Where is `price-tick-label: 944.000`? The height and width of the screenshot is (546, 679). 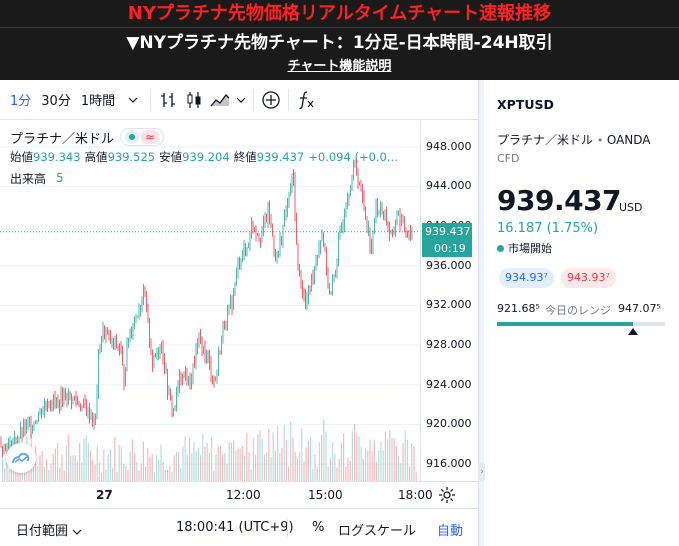
price-tick-label: 944.000 is located at coordinates (449, 186).